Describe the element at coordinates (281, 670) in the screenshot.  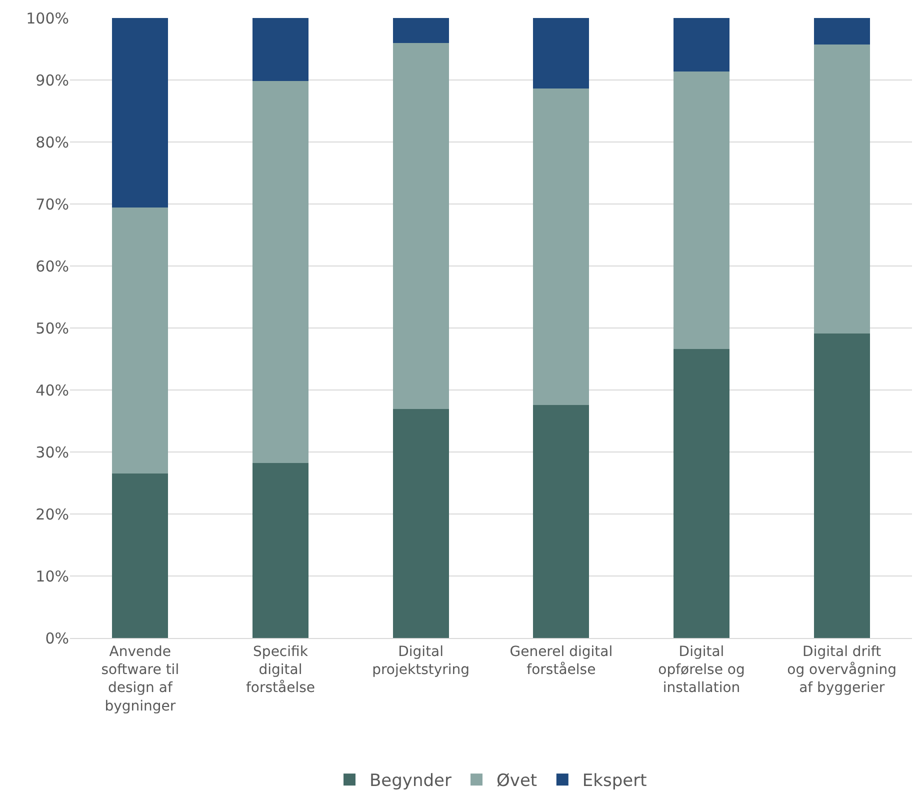
I see `x-tick-label: Specifik digital forståelse` at that location.